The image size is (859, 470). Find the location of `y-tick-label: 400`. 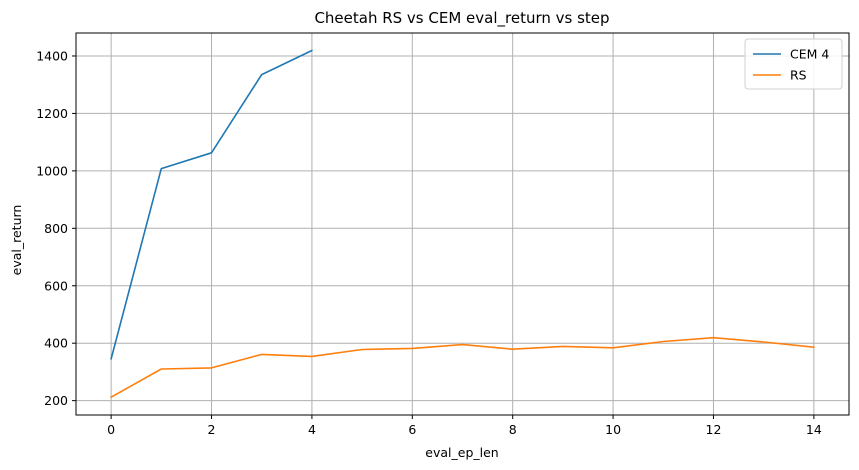

y-tick-label: 400 is located at coordinates (56, 343).